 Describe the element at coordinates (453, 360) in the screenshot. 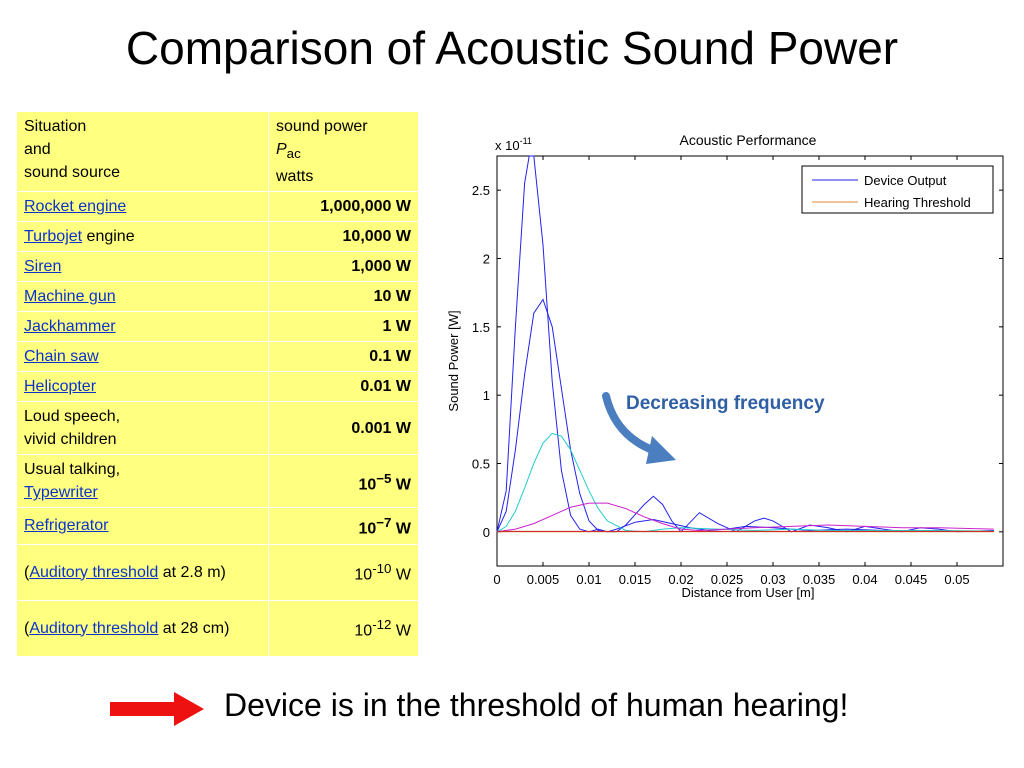

I see `y-axis-label: Sound Power [W]` at that location.